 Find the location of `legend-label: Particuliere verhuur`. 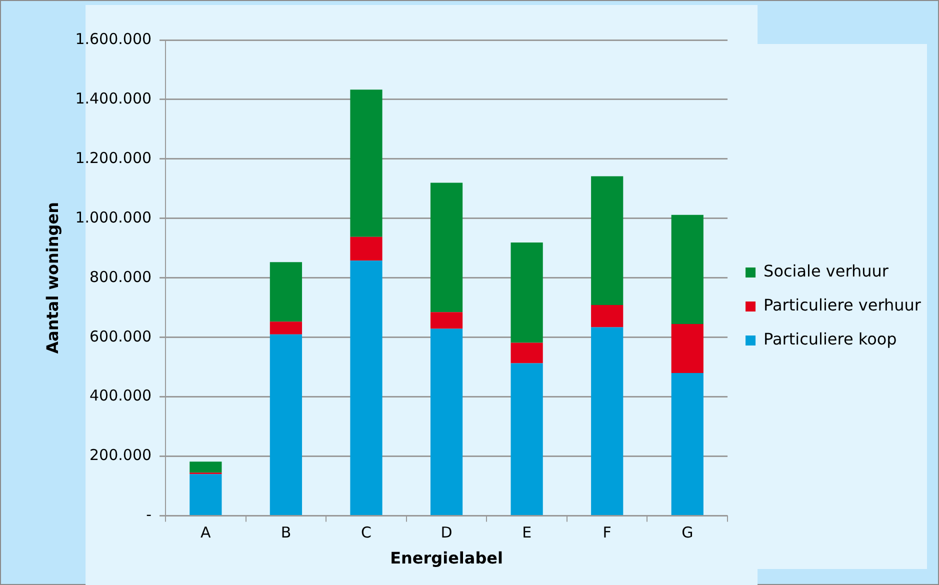

legend-label: Particuliere verhuur is located at coordinates (843, 305).